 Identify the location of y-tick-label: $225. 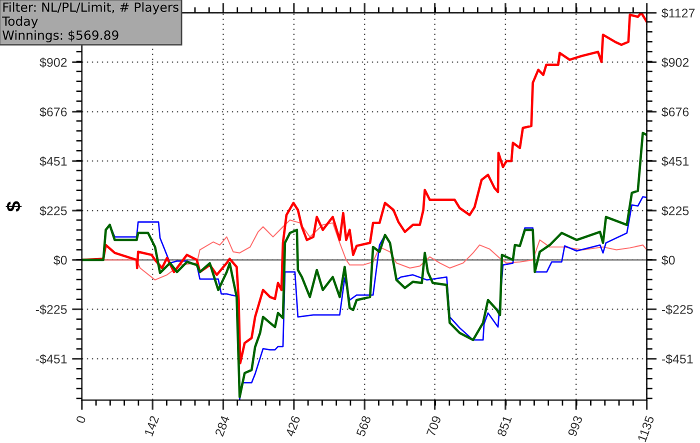
(53, 211).